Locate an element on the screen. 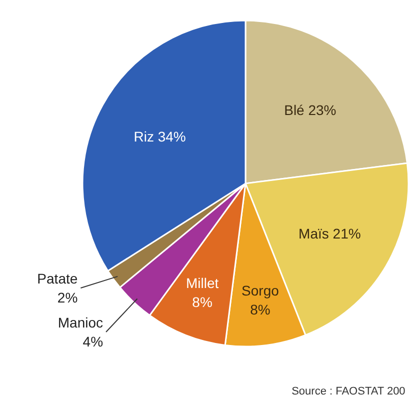  slice-label: Sorgo is located at coordinates (261, 290).